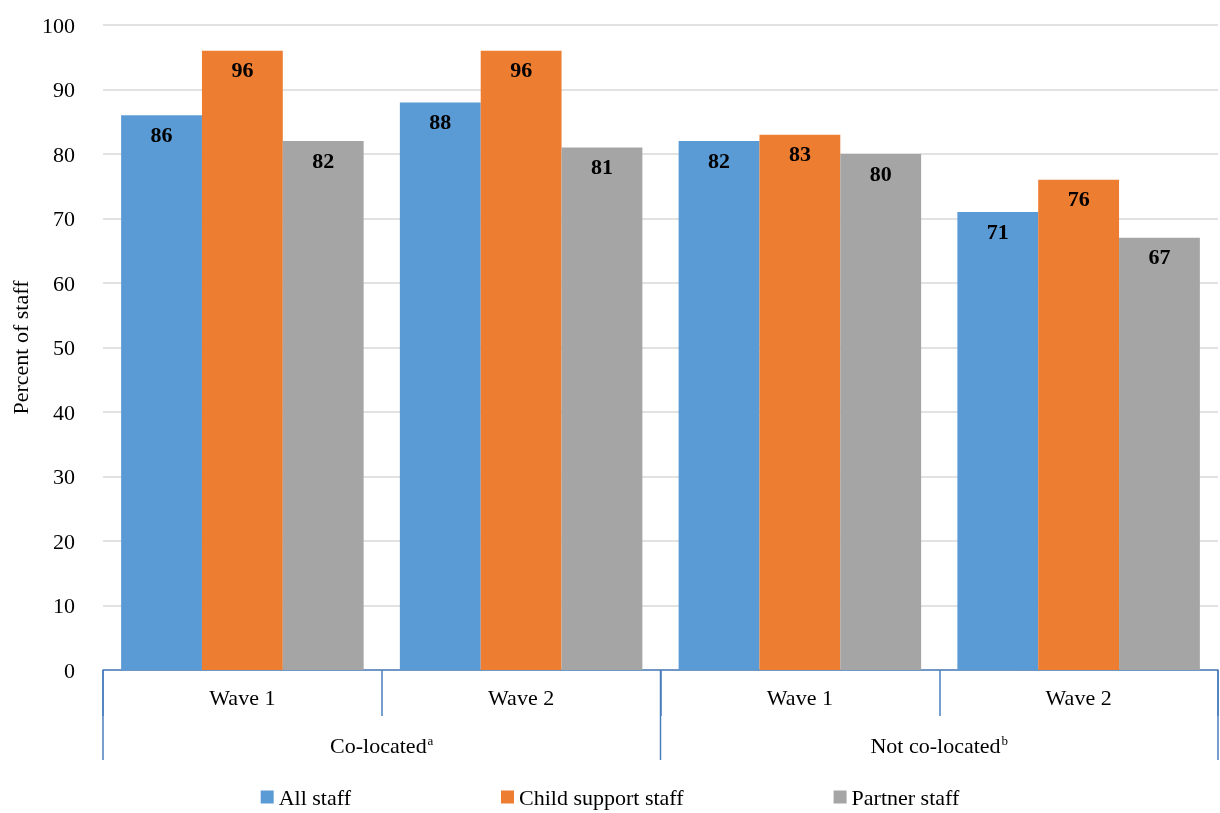 This screenshot has width=1220, height=813. Describe the element at coordinates (64, 89) in the screenshot. I see `y-tick-label: 90` at that location.